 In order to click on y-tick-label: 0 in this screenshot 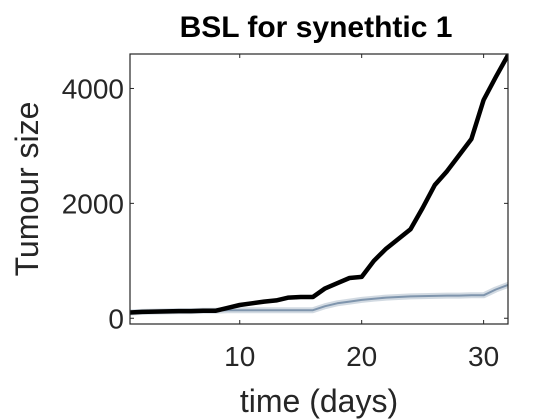, I will do `click(116, 318)`.